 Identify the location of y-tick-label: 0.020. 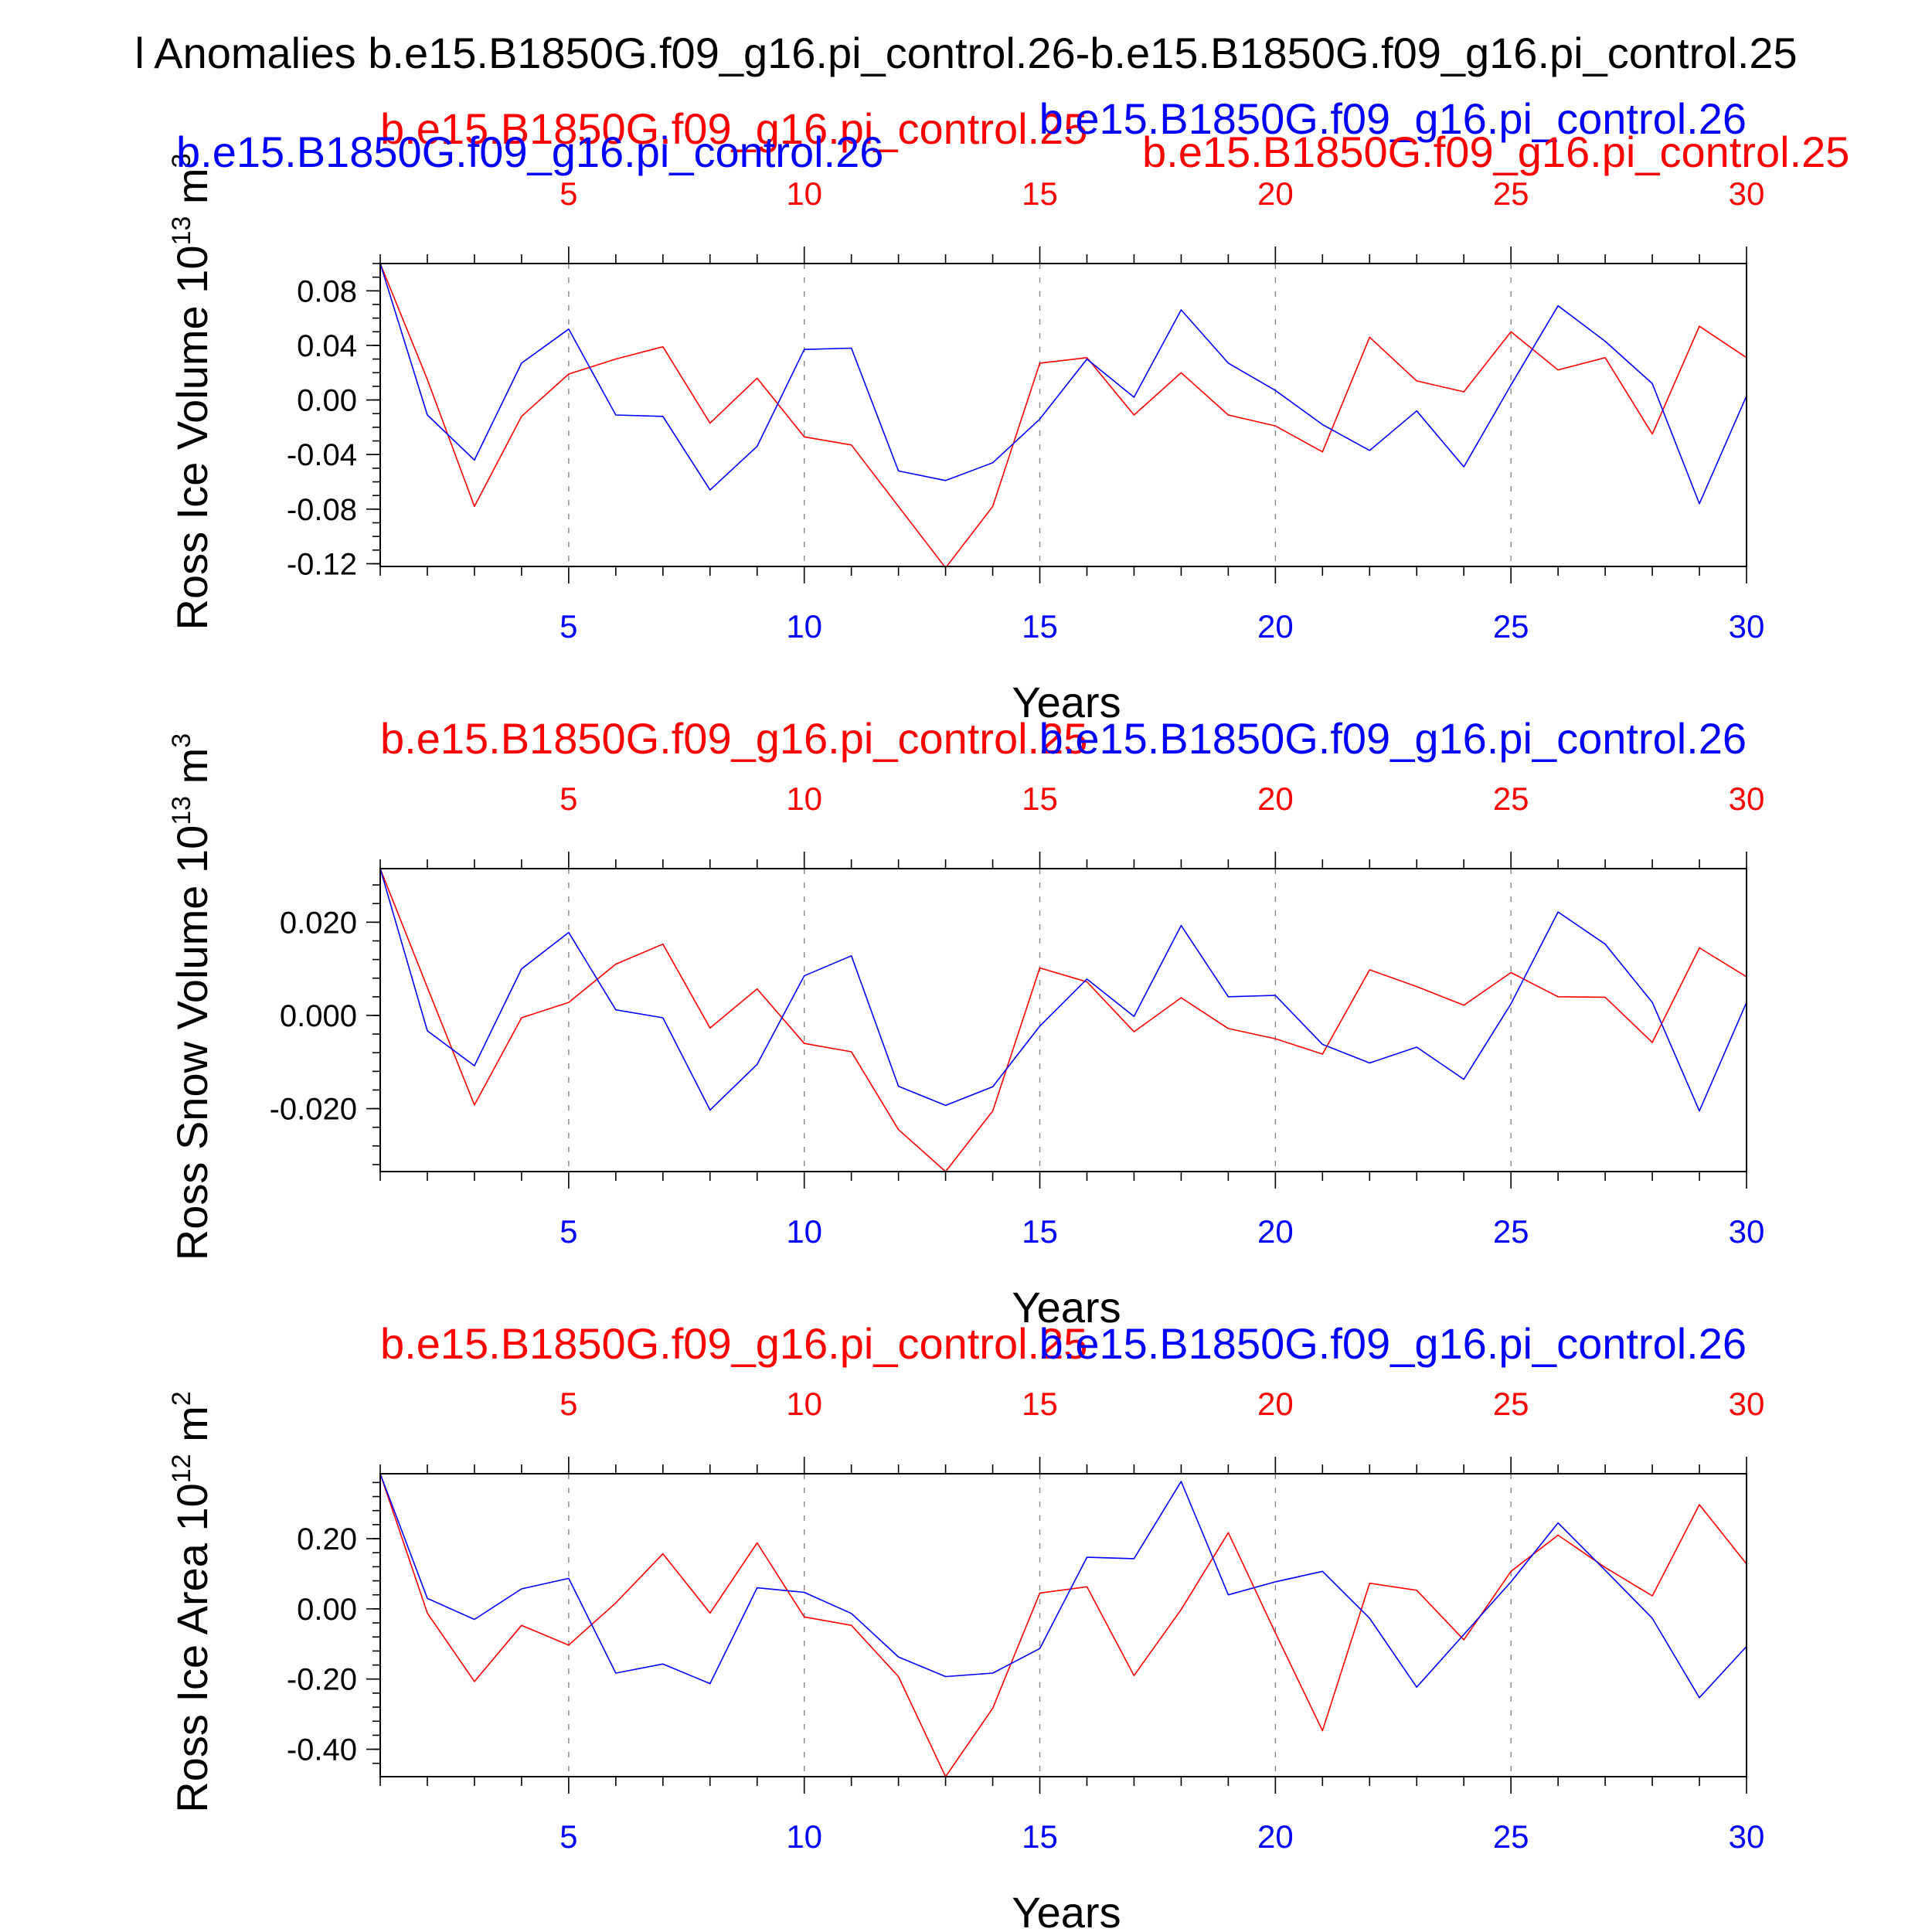
(319, 923).